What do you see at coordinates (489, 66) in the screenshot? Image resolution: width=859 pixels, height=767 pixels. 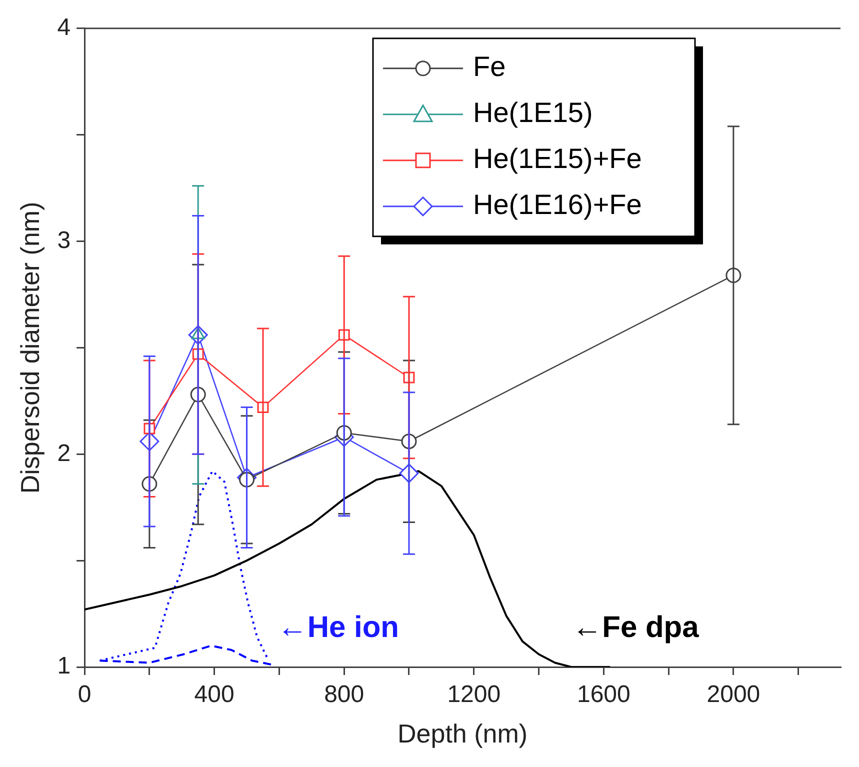 I see `legend-label: Fe` at bounding box center [489, 66].